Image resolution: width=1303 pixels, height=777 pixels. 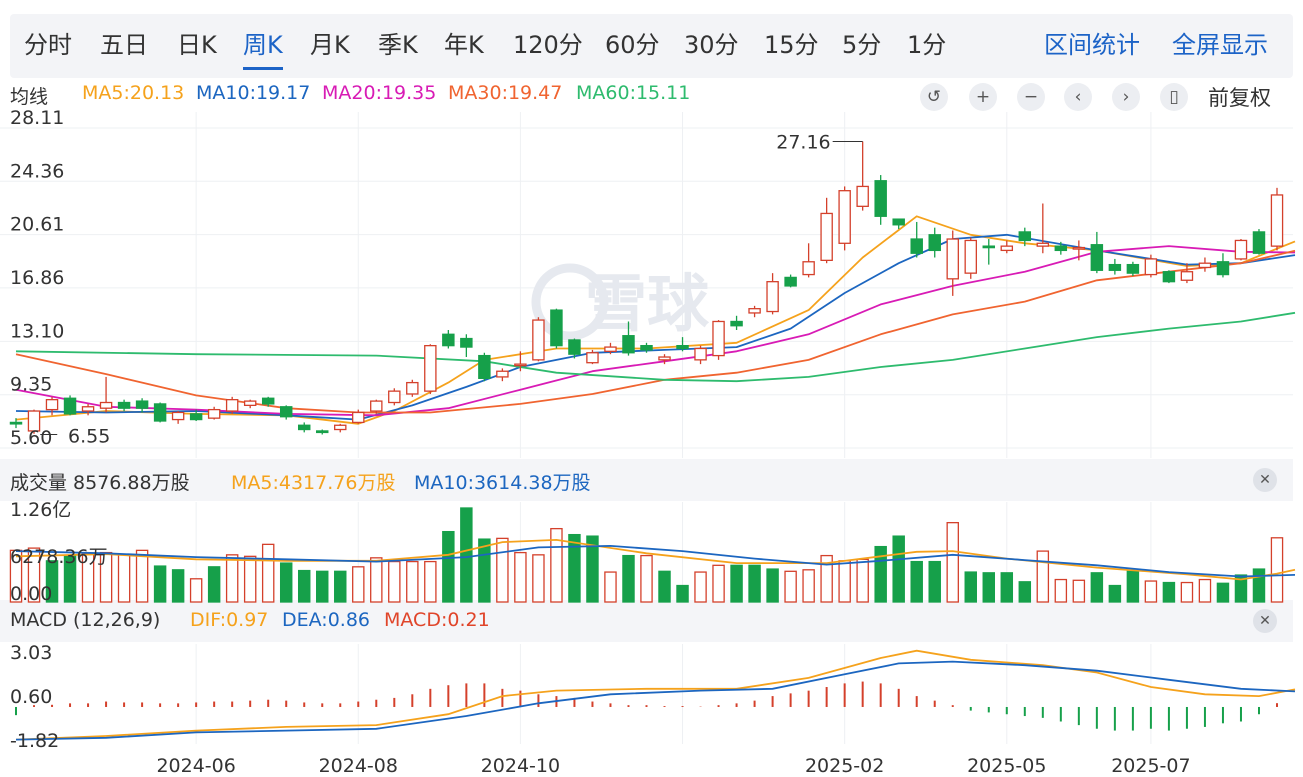 I want to click on tab-120min: 120分, so click(x=548, y=45).